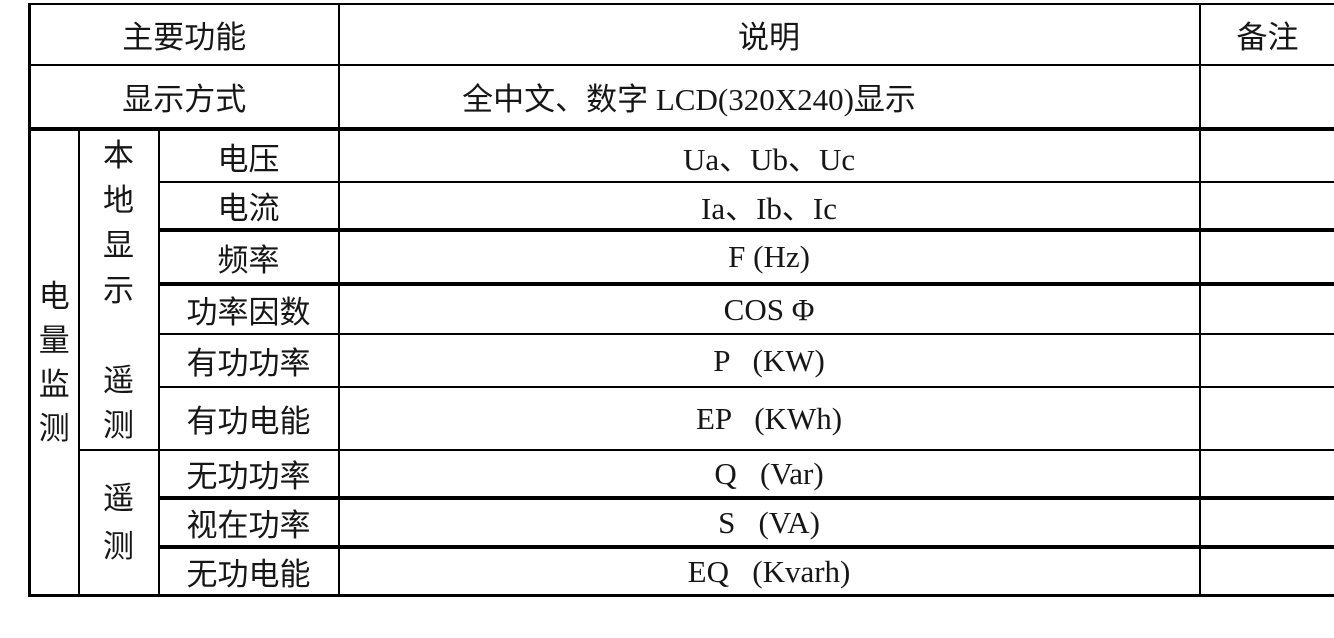 The height and width of the screenshot is (638, 1334). I want to click on subgroup-cell-local-display-telemetry: 本地显示 遥测, so click(119, 290).